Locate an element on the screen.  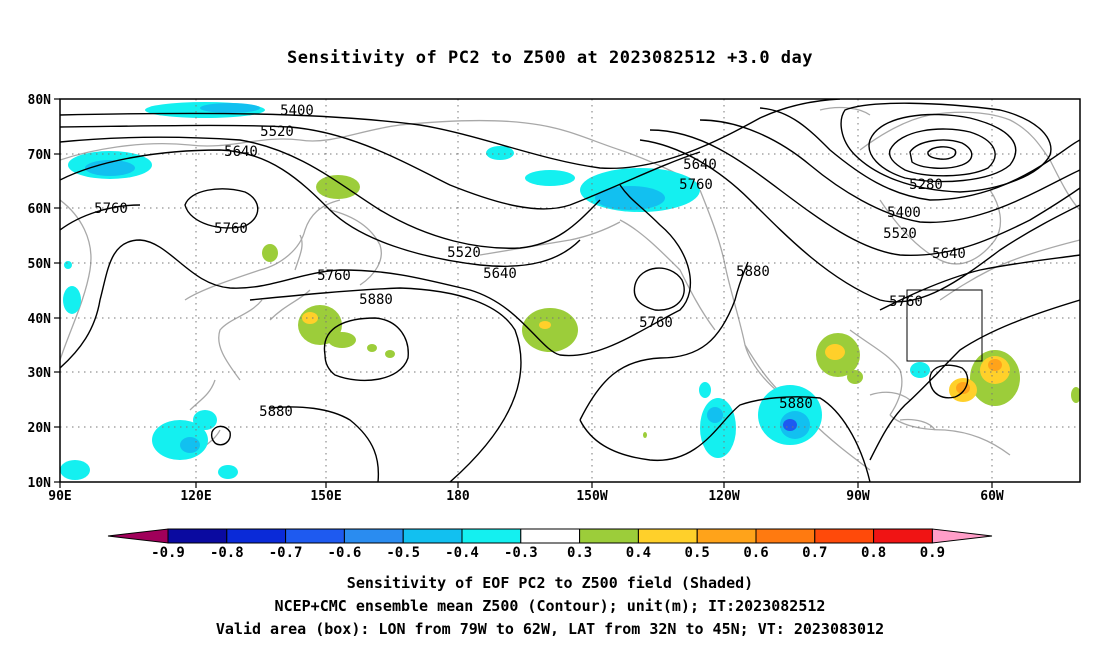
colorbar-end-right is located at coordinates (962, 536).